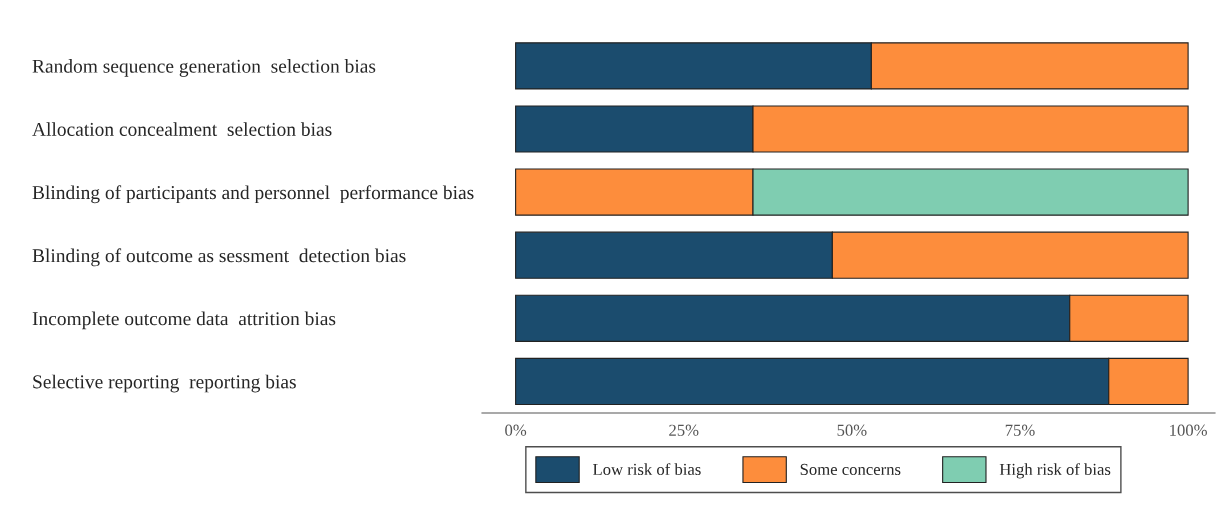 Image resolution: width=1218 pixels, height=511 pixels. I want to click on x-tick-label: 100%, so click(1188, 430).